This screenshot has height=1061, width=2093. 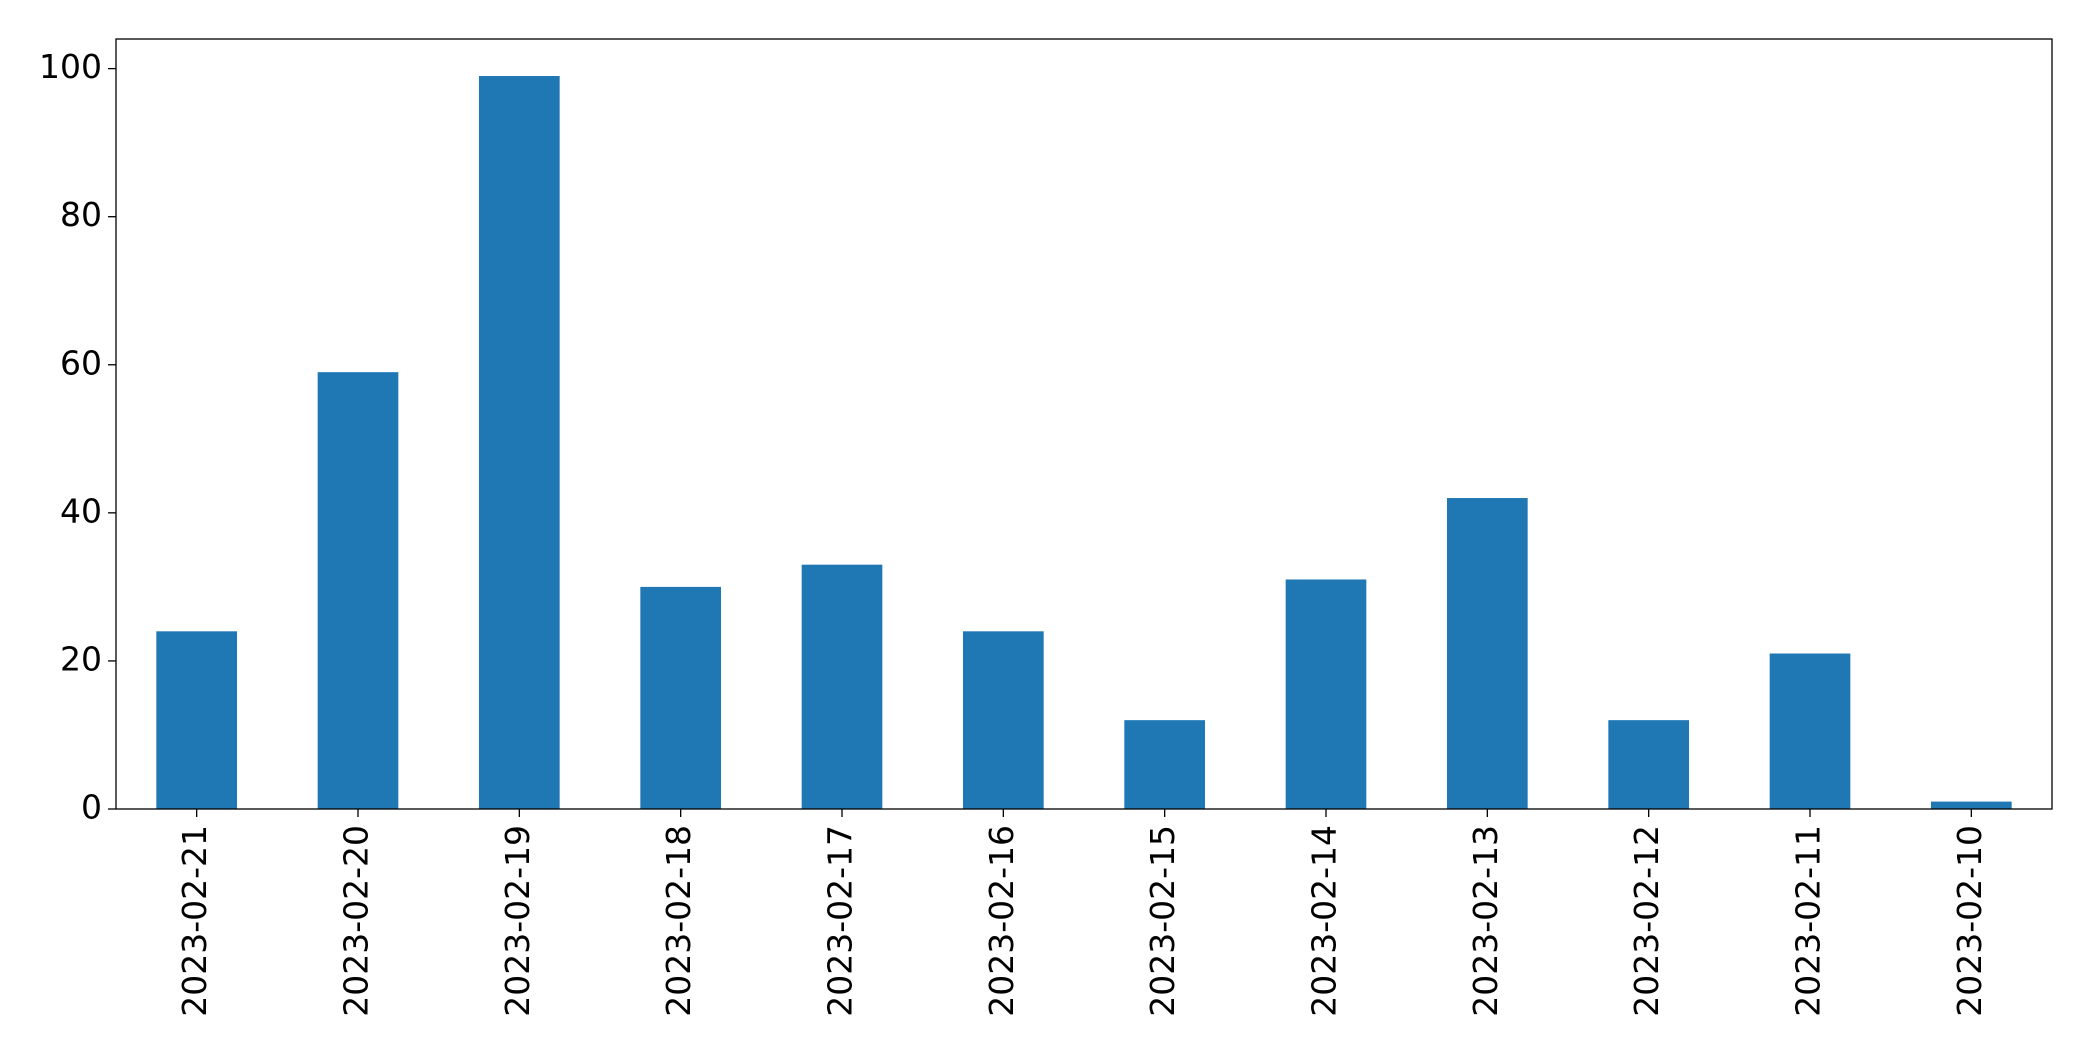 I want to click on x-tick-label: 2023-02-11, so click(x=1808, y=921).